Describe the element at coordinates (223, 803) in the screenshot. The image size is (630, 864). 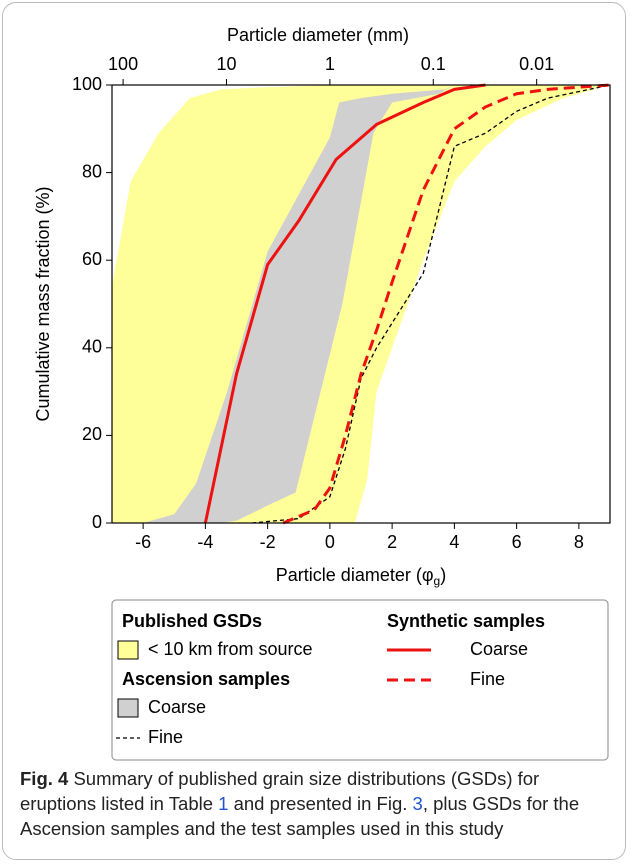
I see `table-link: 1` at that location.